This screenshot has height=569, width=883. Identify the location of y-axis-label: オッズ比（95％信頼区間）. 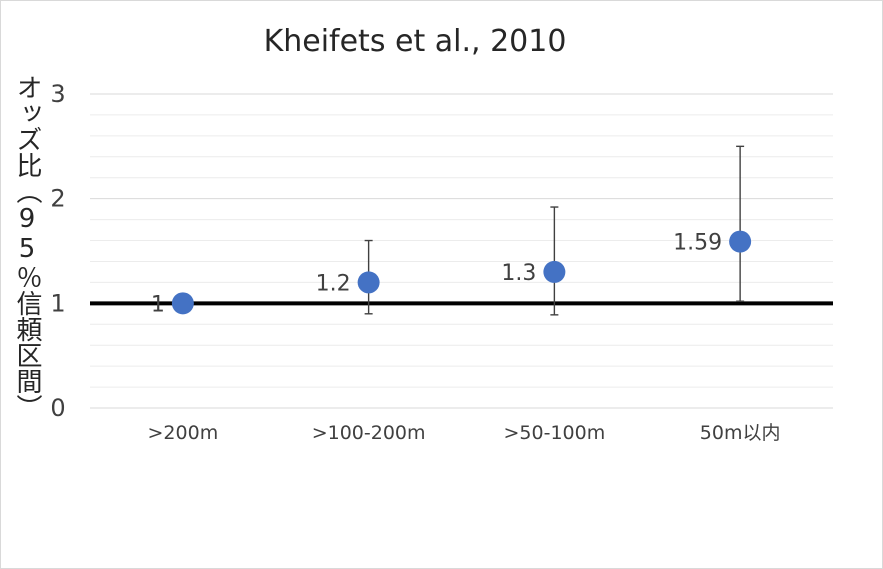
(27, 247).